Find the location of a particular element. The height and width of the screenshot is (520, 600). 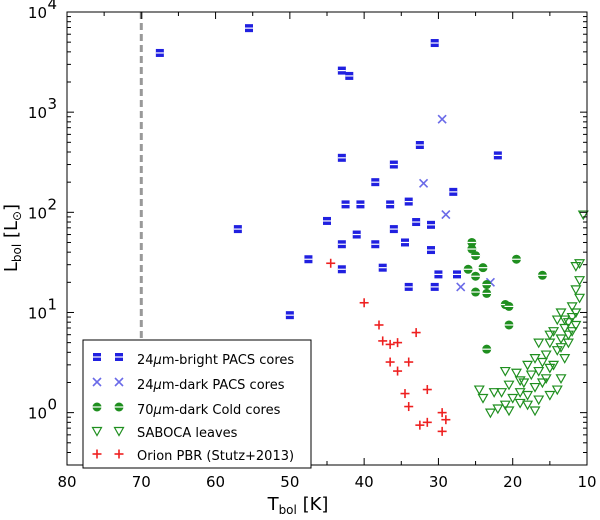

y-tick-exponent: 4 is located at coordinates (52, 6).